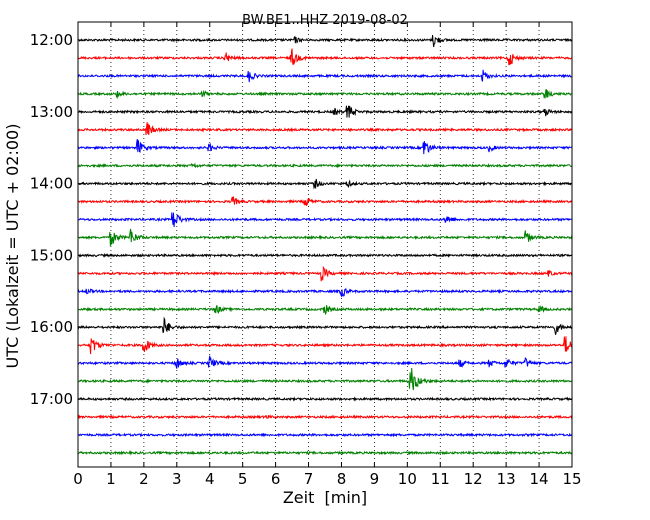 This screenshot has height=520, width=650. What do you see at coordinates (325, 497) in the screenshot?
I see `x-axis-label: Zeit [min]` at bounding box center [325, 497].